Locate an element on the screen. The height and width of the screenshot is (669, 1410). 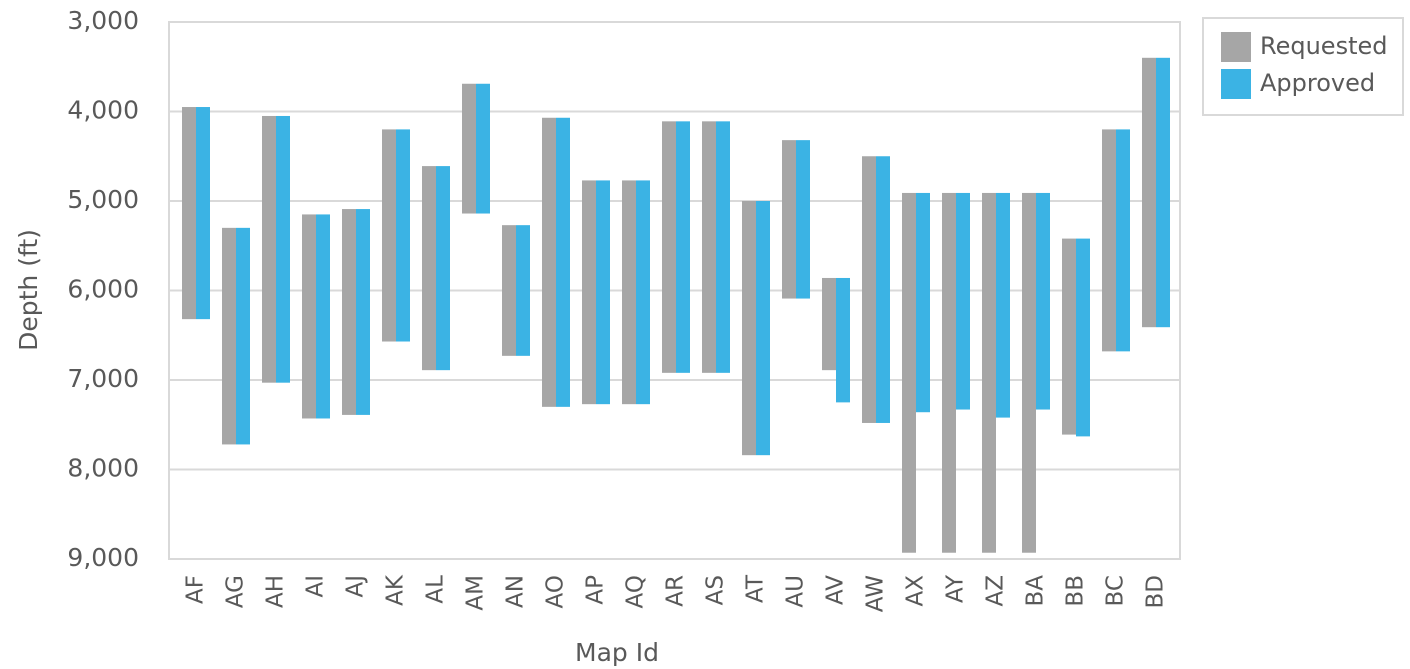
x-tick-label: AS is located at coordinates (716, 590).